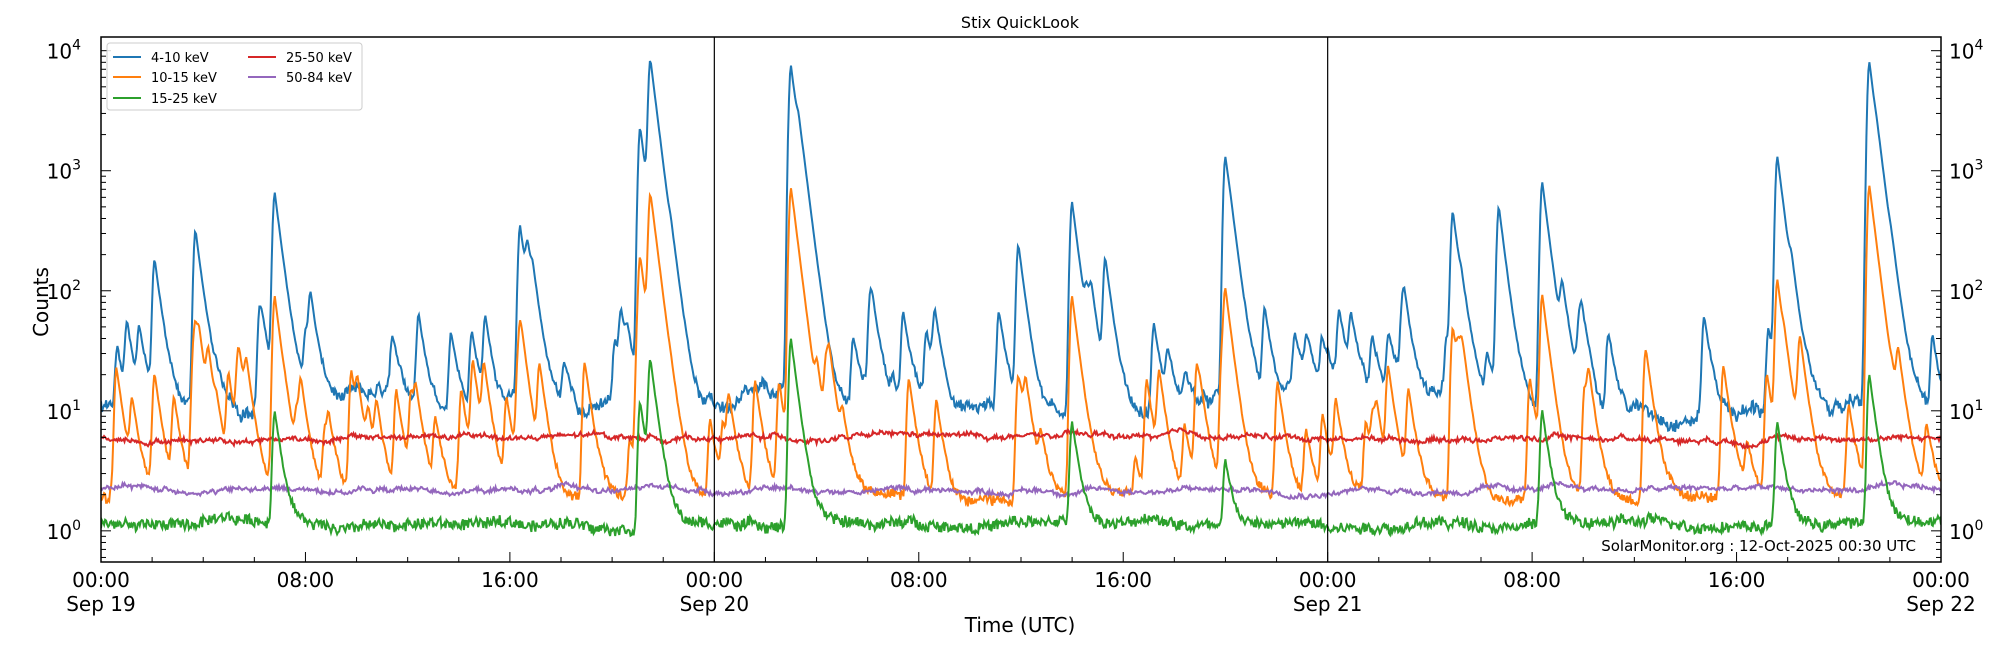 This screenshot has width=2000, height=650. What do you see at coordinates (64, 531) in the screenshot?
I see `y-tick-label-left: 10⁰` at bounding box center [64, 531].